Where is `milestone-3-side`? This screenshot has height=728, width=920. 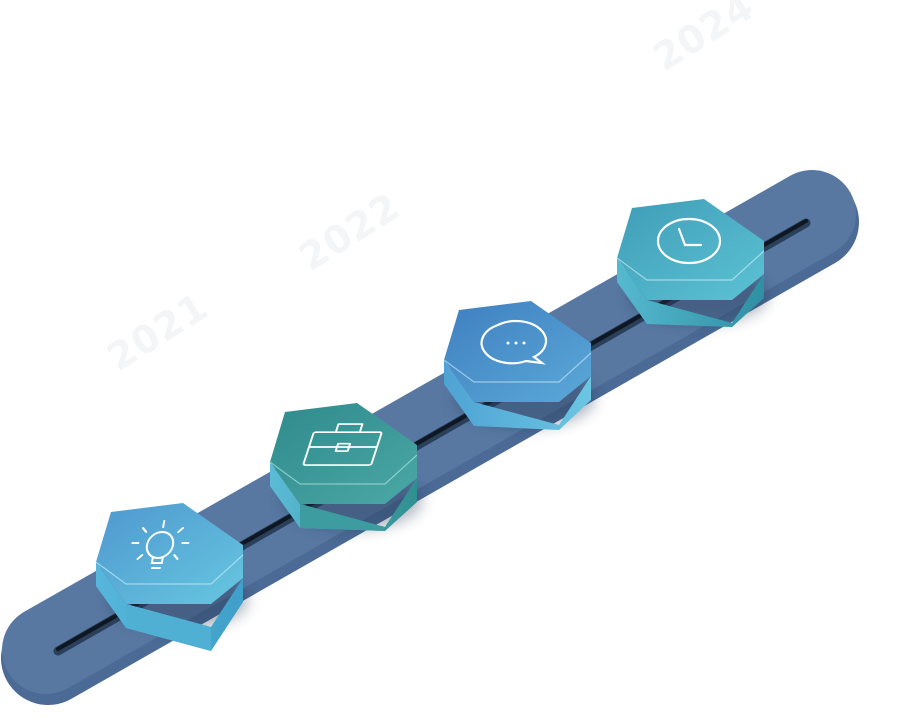 milestone-3-side is located at coordinates (517, 395).